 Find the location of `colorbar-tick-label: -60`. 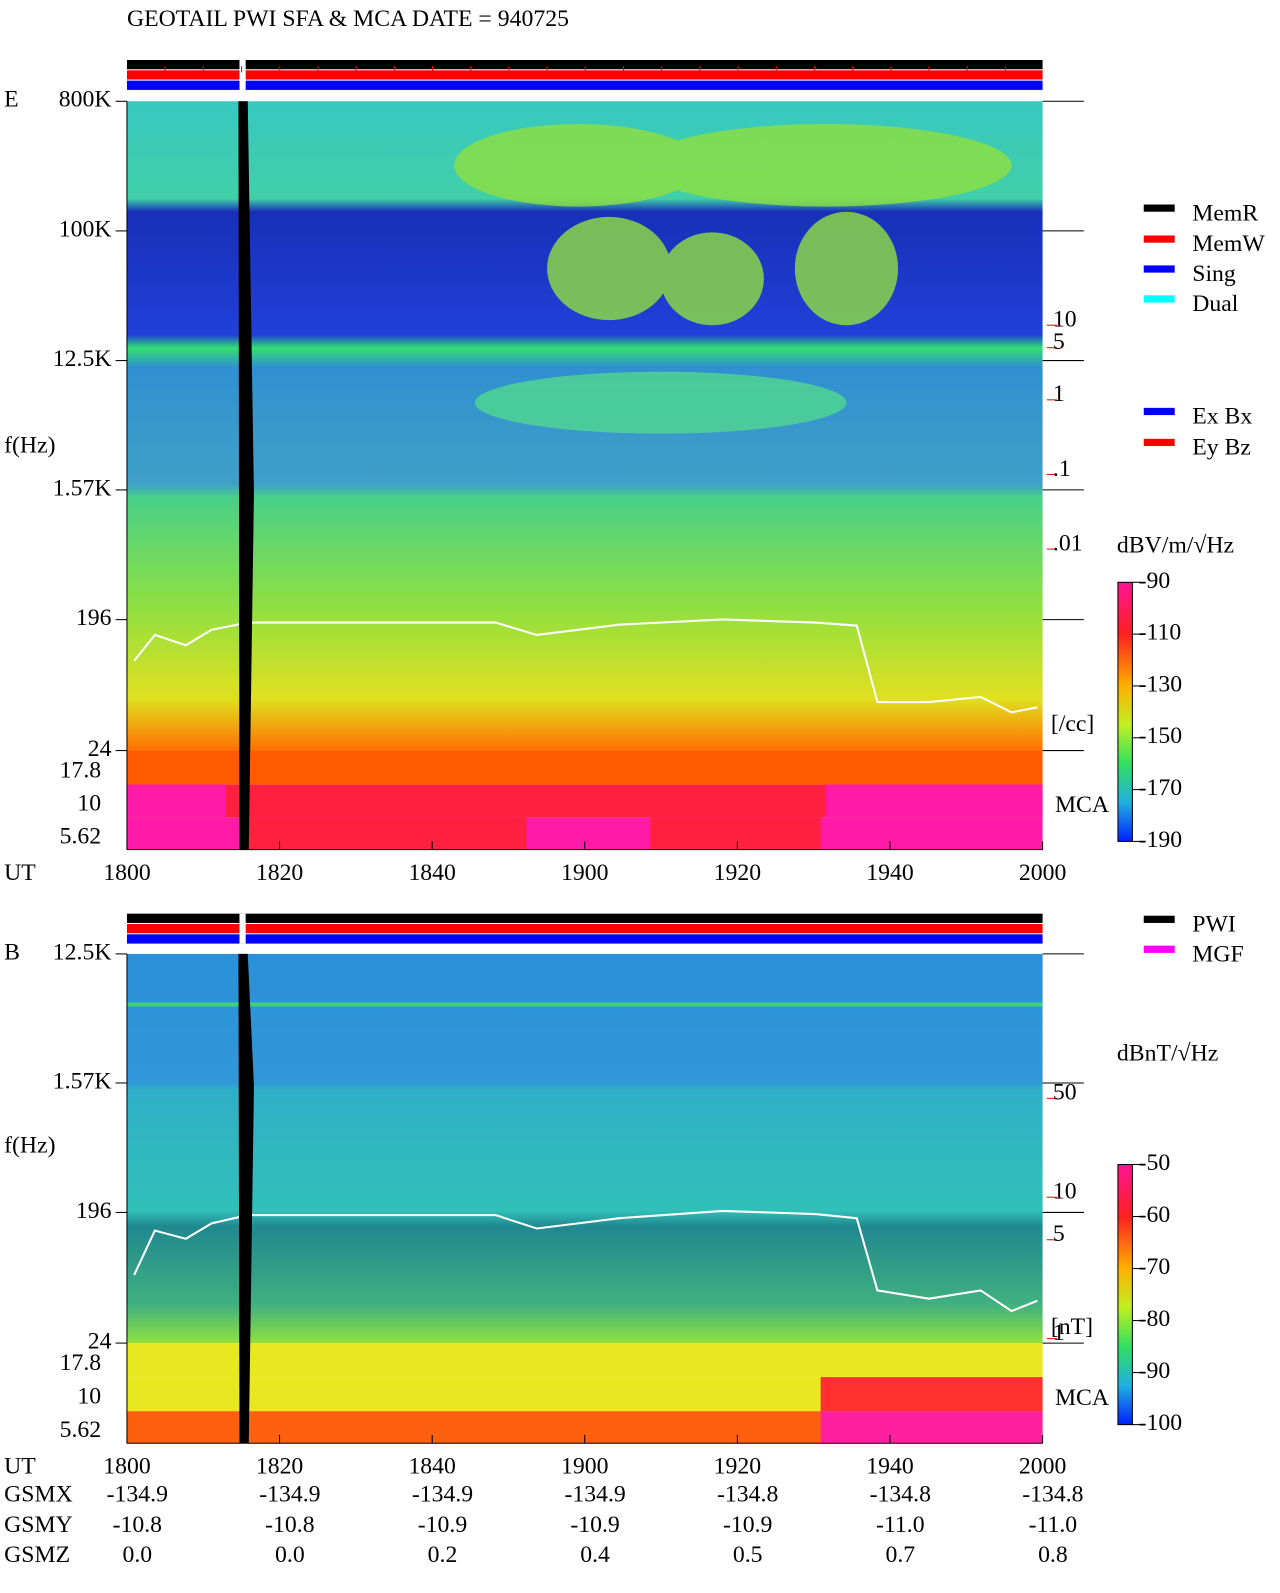

colorbar-tick-label: -60 is located at coordinates (1155, 1215).